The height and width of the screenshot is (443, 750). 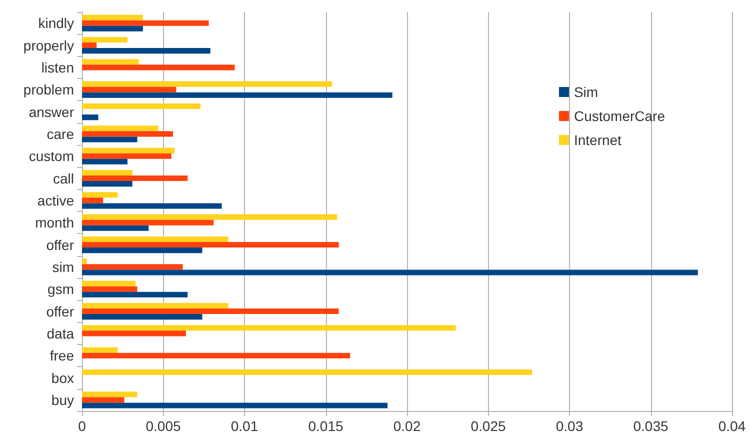 What do you see at coordinates (57, 67) in the screenshot?
I see `y-tick-label: listen` at bounding box center [57, 67].